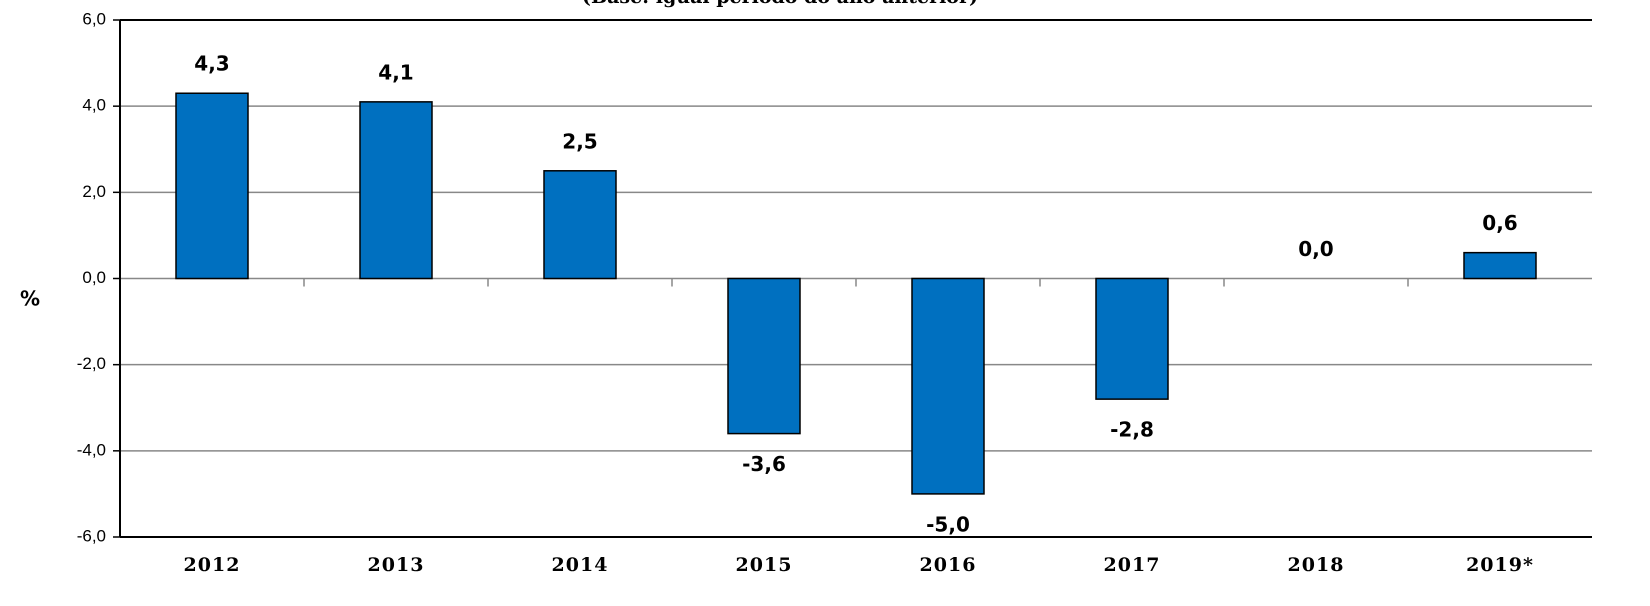  Describe the element at coordinates (1500, 565) in the screenshot. I see `x-tick-label: 2019*` at that location.